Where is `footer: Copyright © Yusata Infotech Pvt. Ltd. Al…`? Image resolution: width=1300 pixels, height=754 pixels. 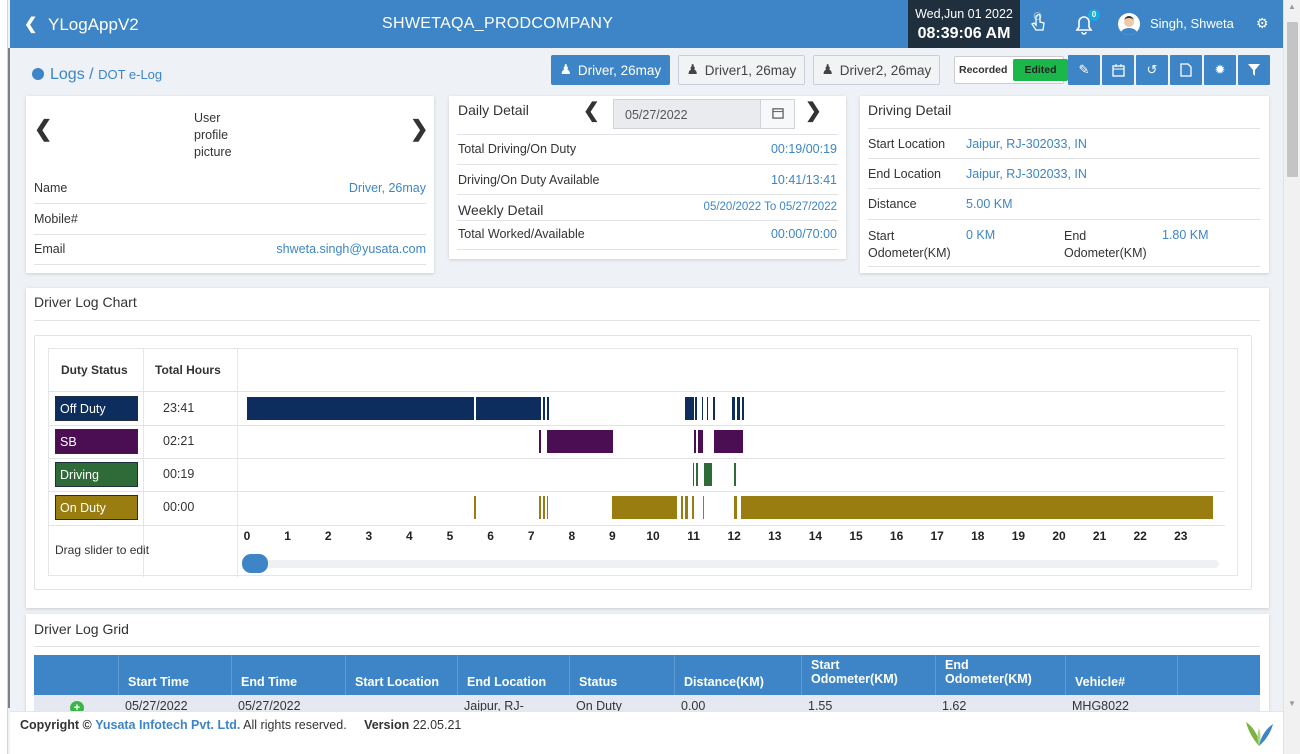
footer: Copyright © Yusata Infotech Pvt. Ltd. Al… is located at coordinates (646, 732).